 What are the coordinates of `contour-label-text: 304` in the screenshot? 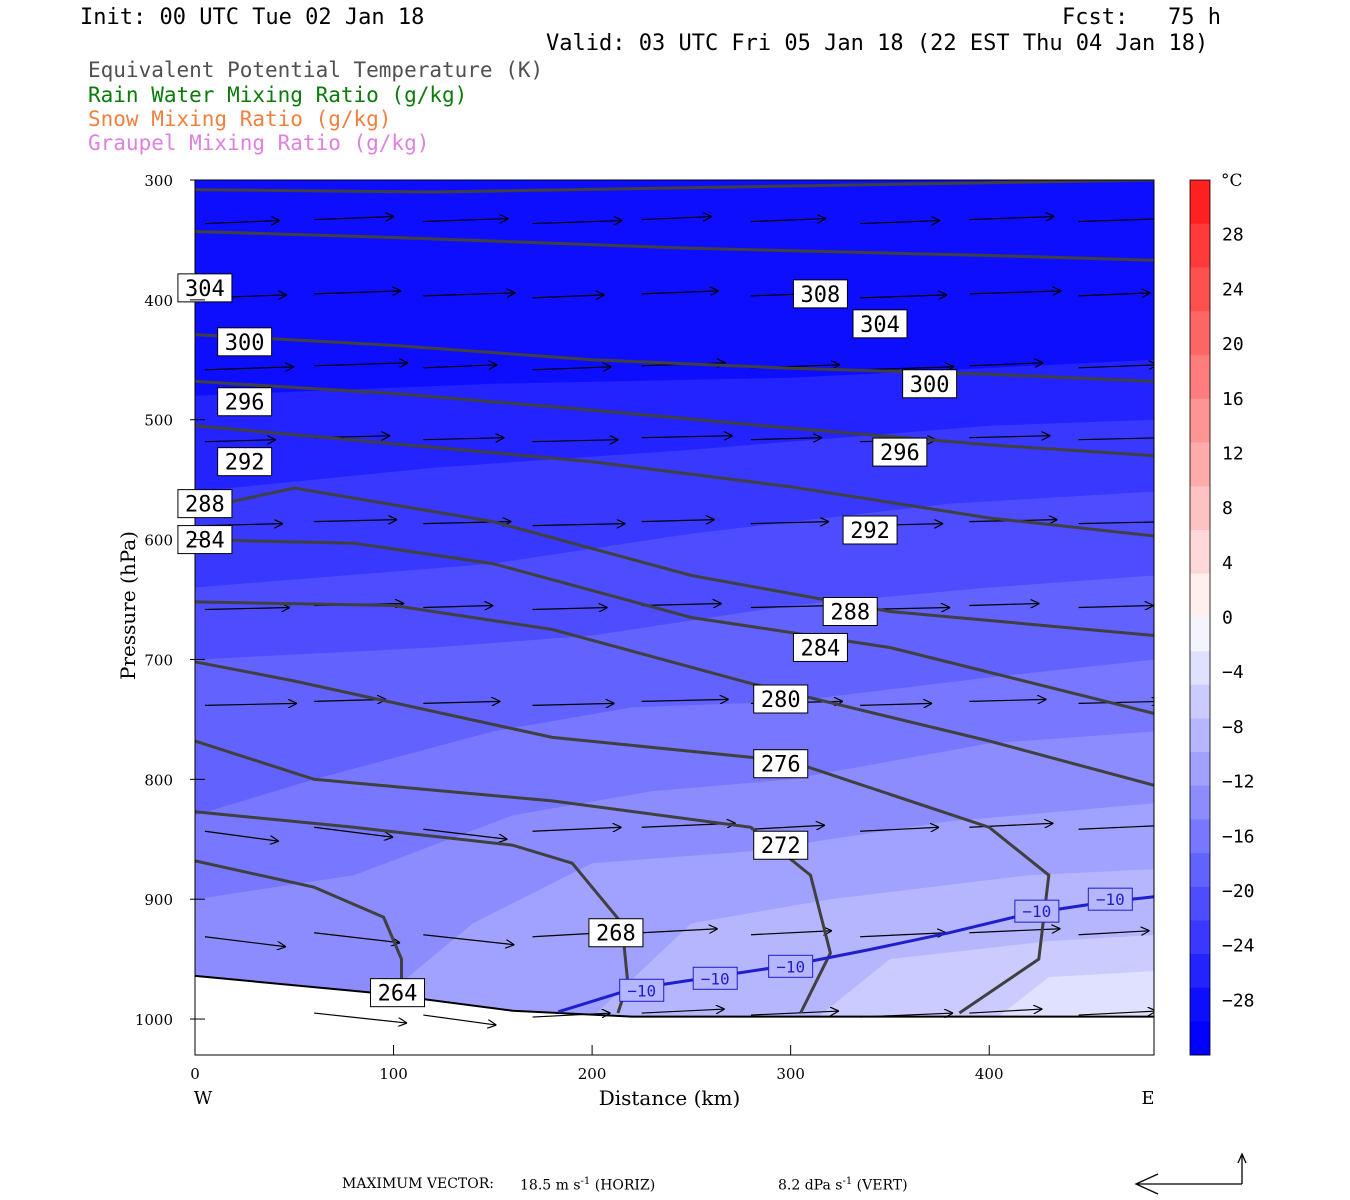 It's located at (880, 325).